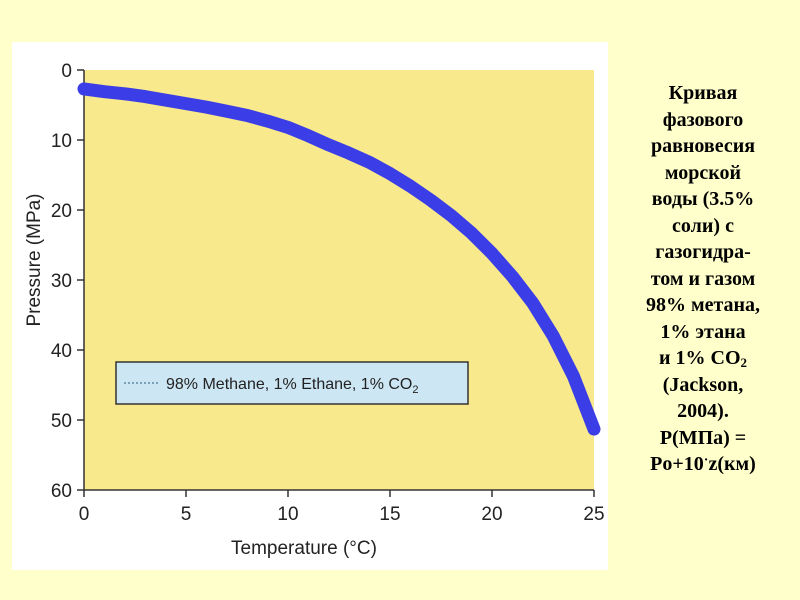  What do you see at coordinates (703, 252) in the screenshot?
I see `caption-line: газогидра-` at bounding box center [703, 252].